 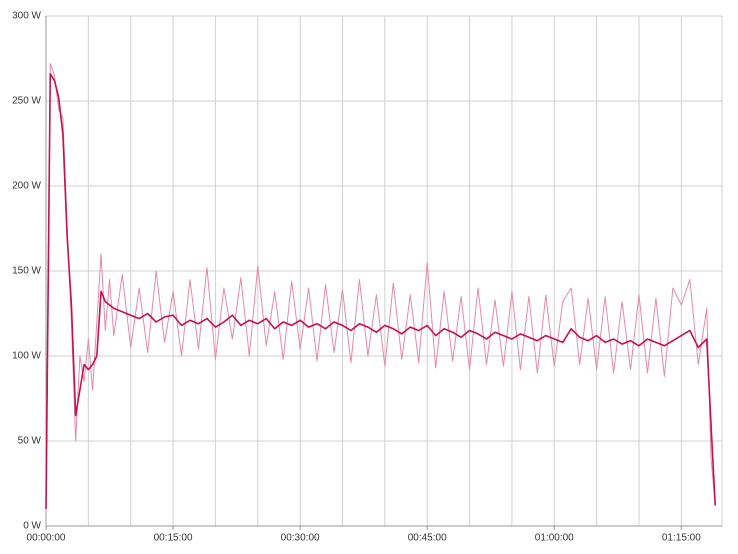 What do you see at coordinates (681, 538) in the screenshot?
I see `x-tick-label: 01:15:00` at bounding box center [681, 538].